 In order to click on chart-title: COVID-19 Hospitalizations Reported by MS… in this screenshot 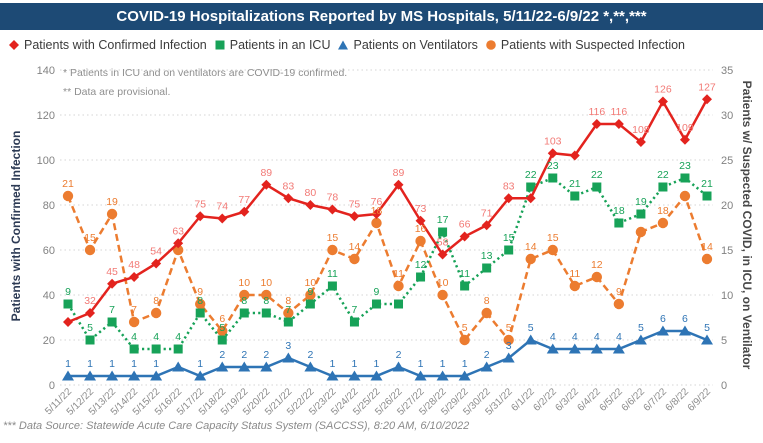, I will do `click(381, 16)`.